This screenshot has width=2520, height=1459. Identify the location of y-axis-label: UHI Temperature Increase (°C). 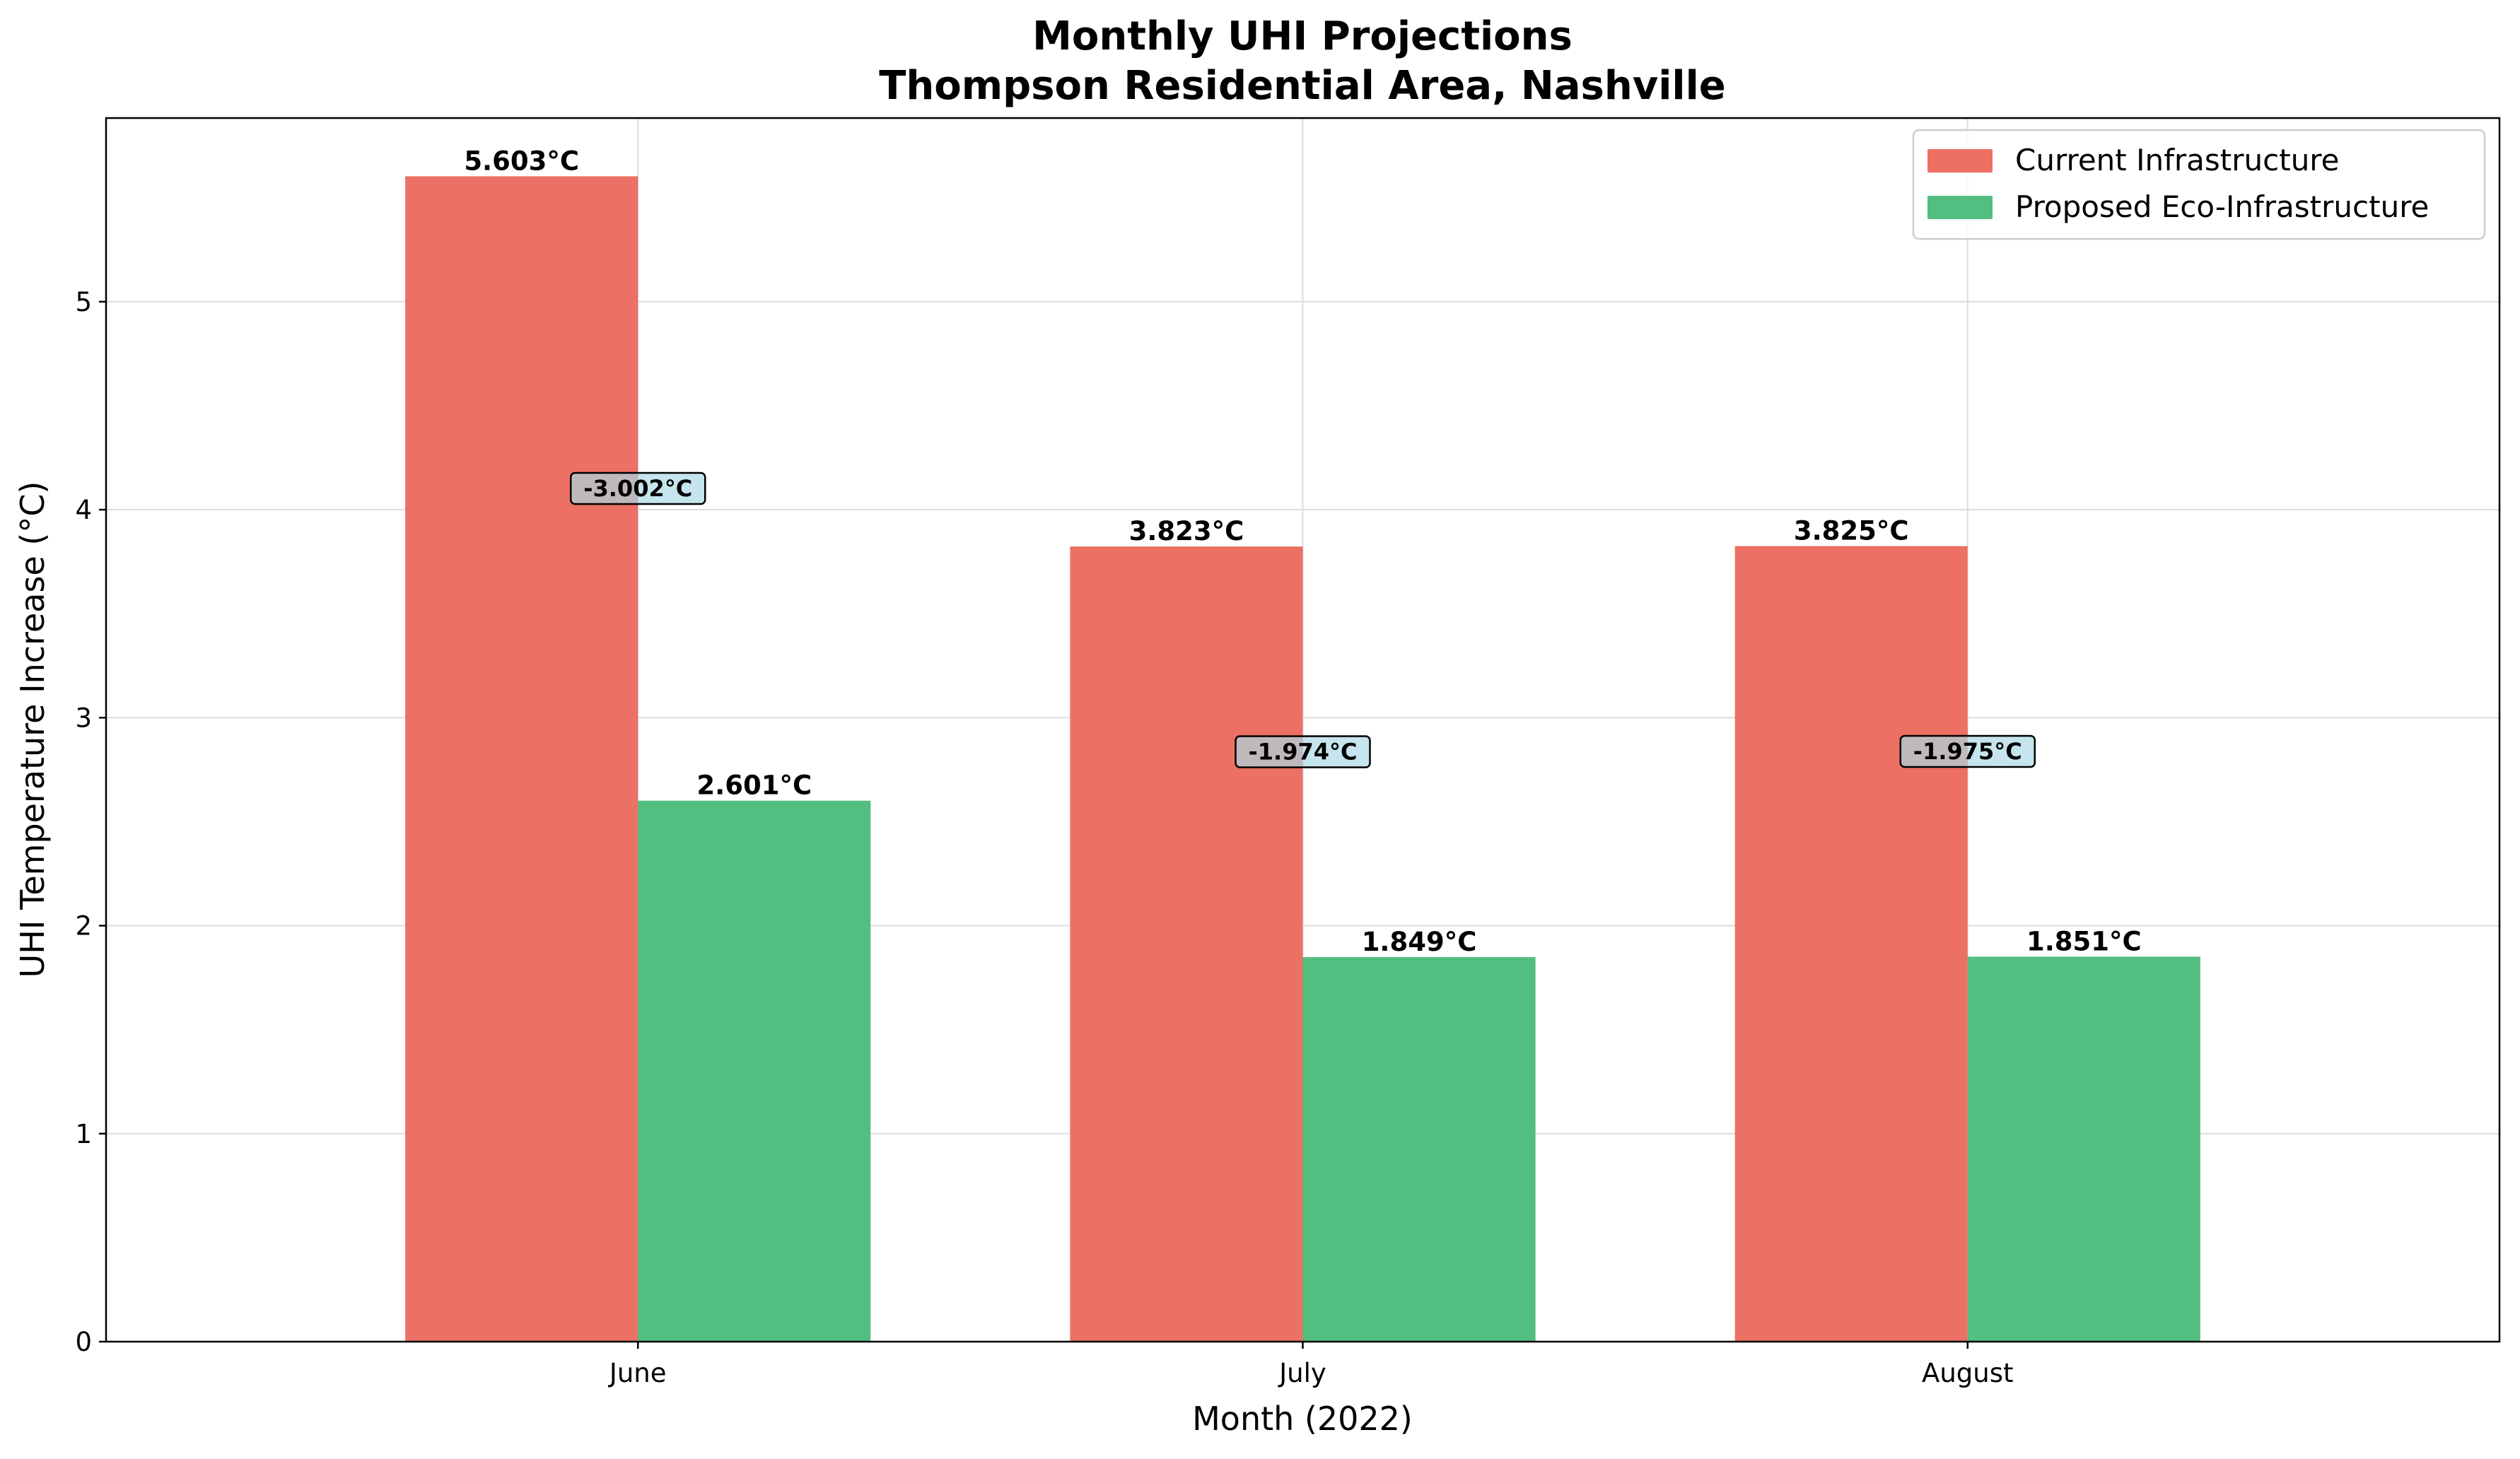
(32, 729).